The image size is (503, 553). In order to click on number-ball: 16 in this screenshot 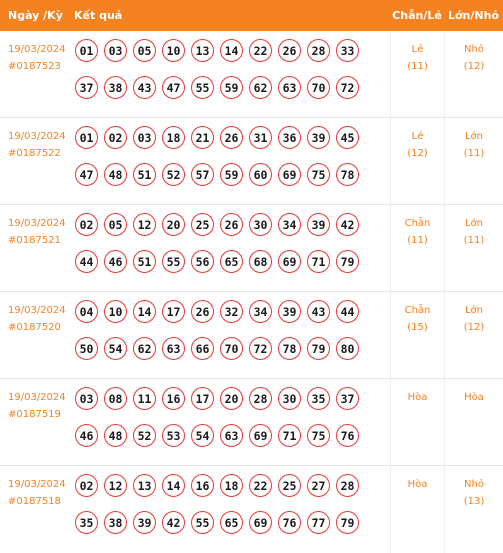, I will do `click(173, 398)`.